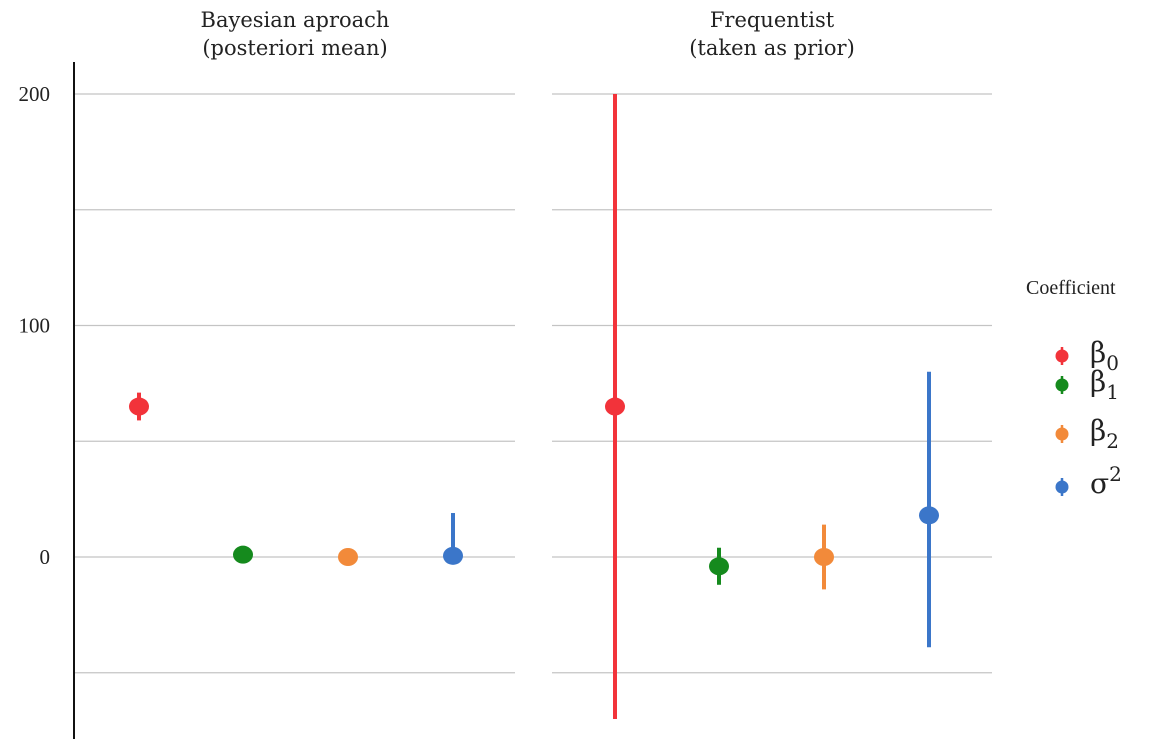 This screenshot has width=1164, height=739. I want to click on legend-label: σ2, so click(1106, 481).